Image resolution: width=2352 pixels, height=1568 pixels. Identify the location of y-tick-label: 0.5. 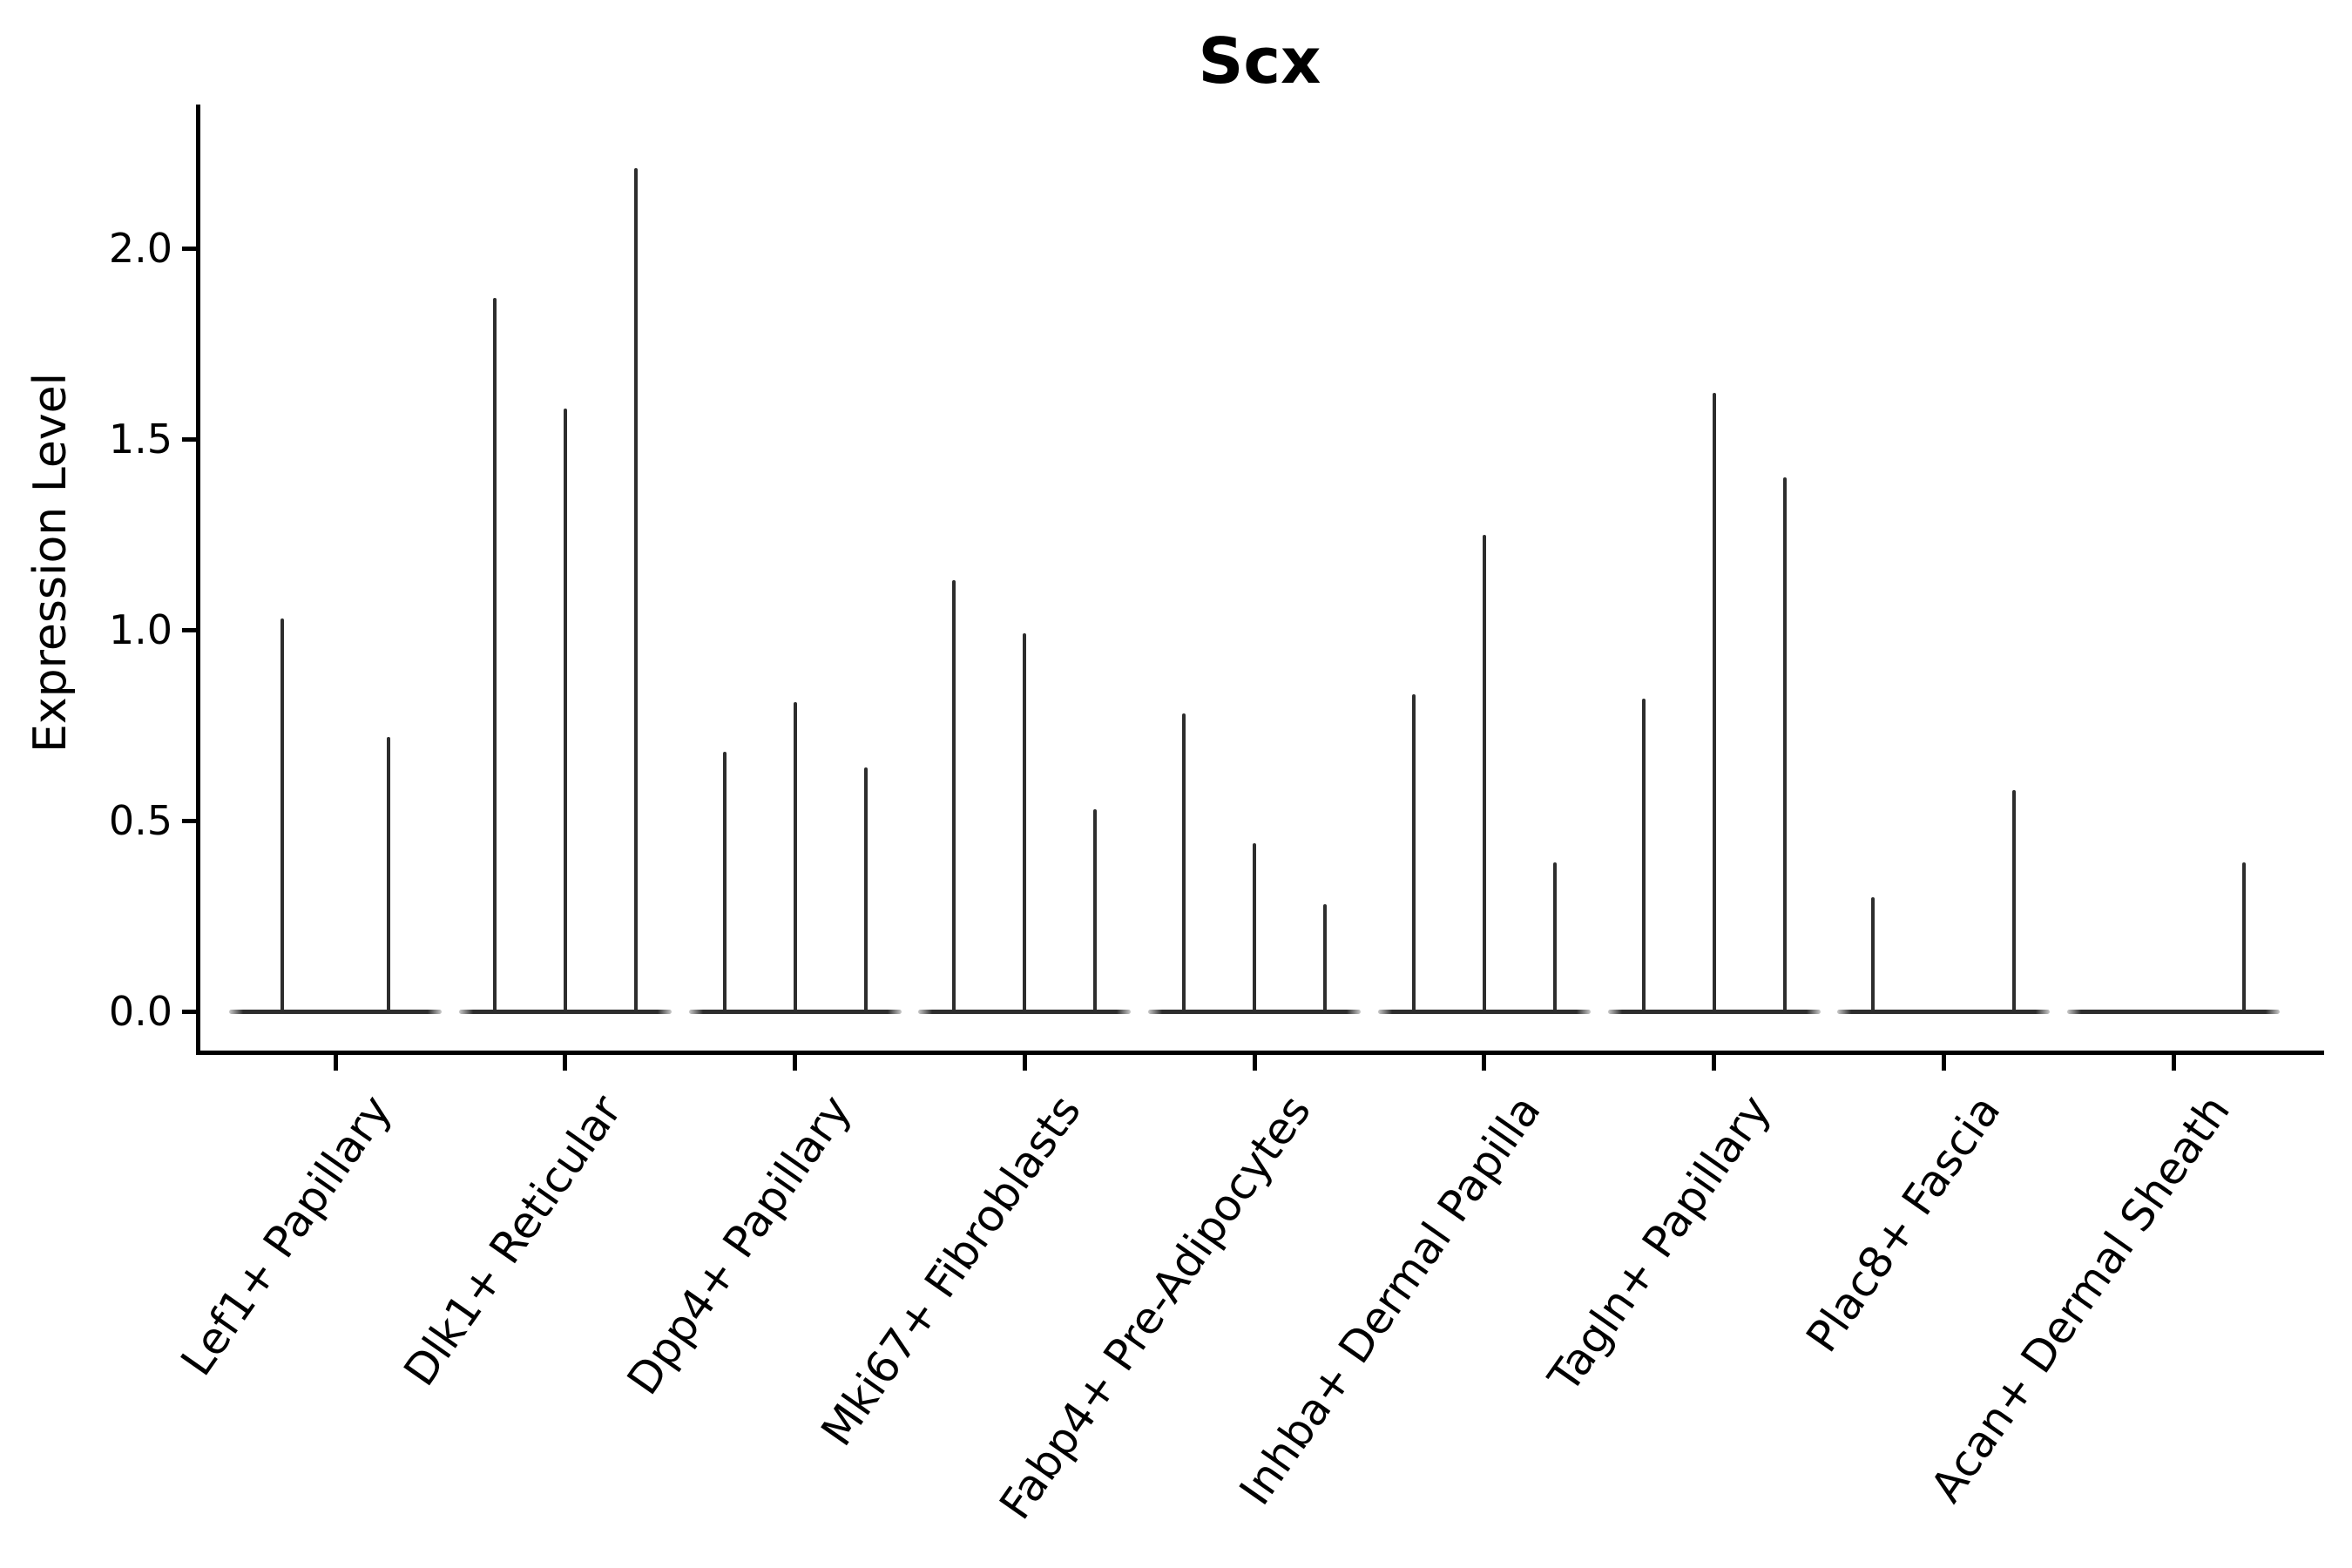
(140, 820).